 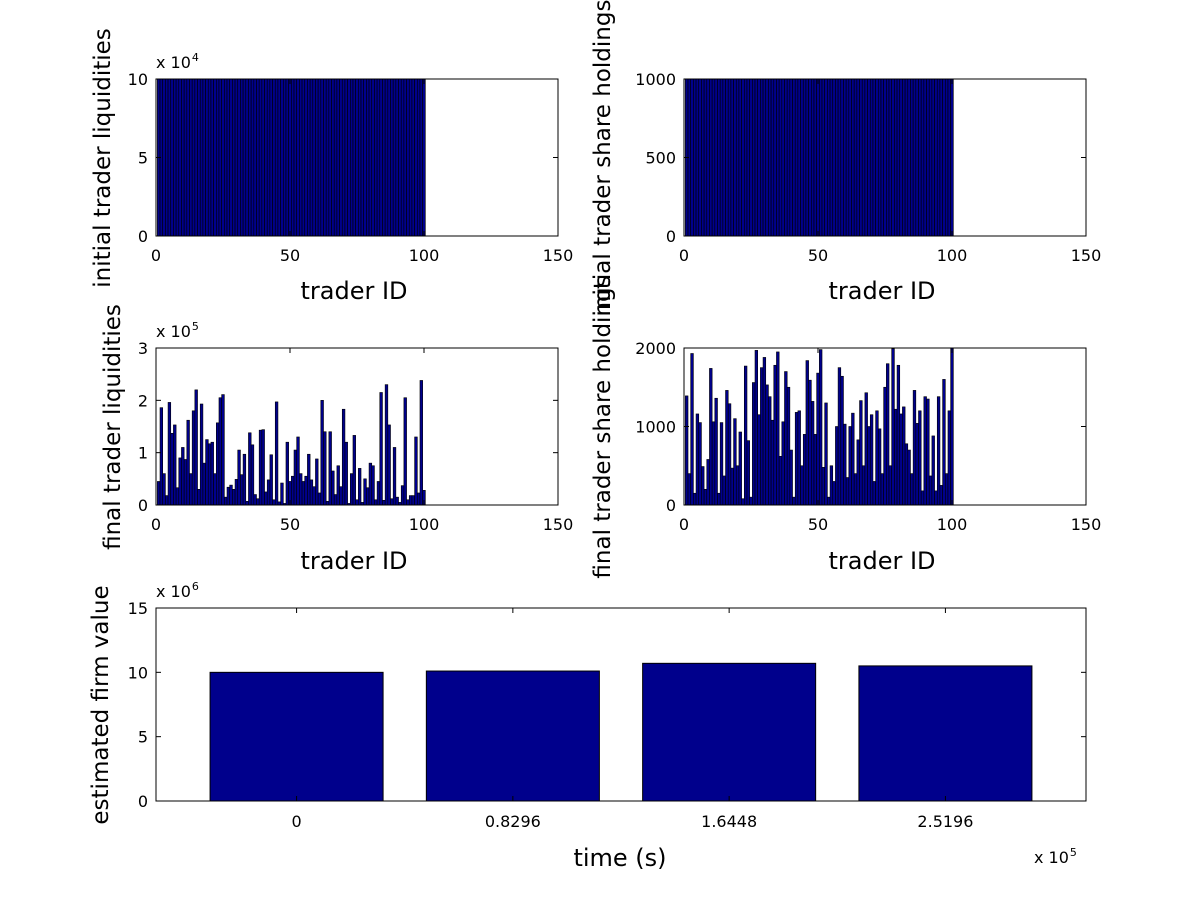 I want to click on bar-series, so click(x=291, y=157).